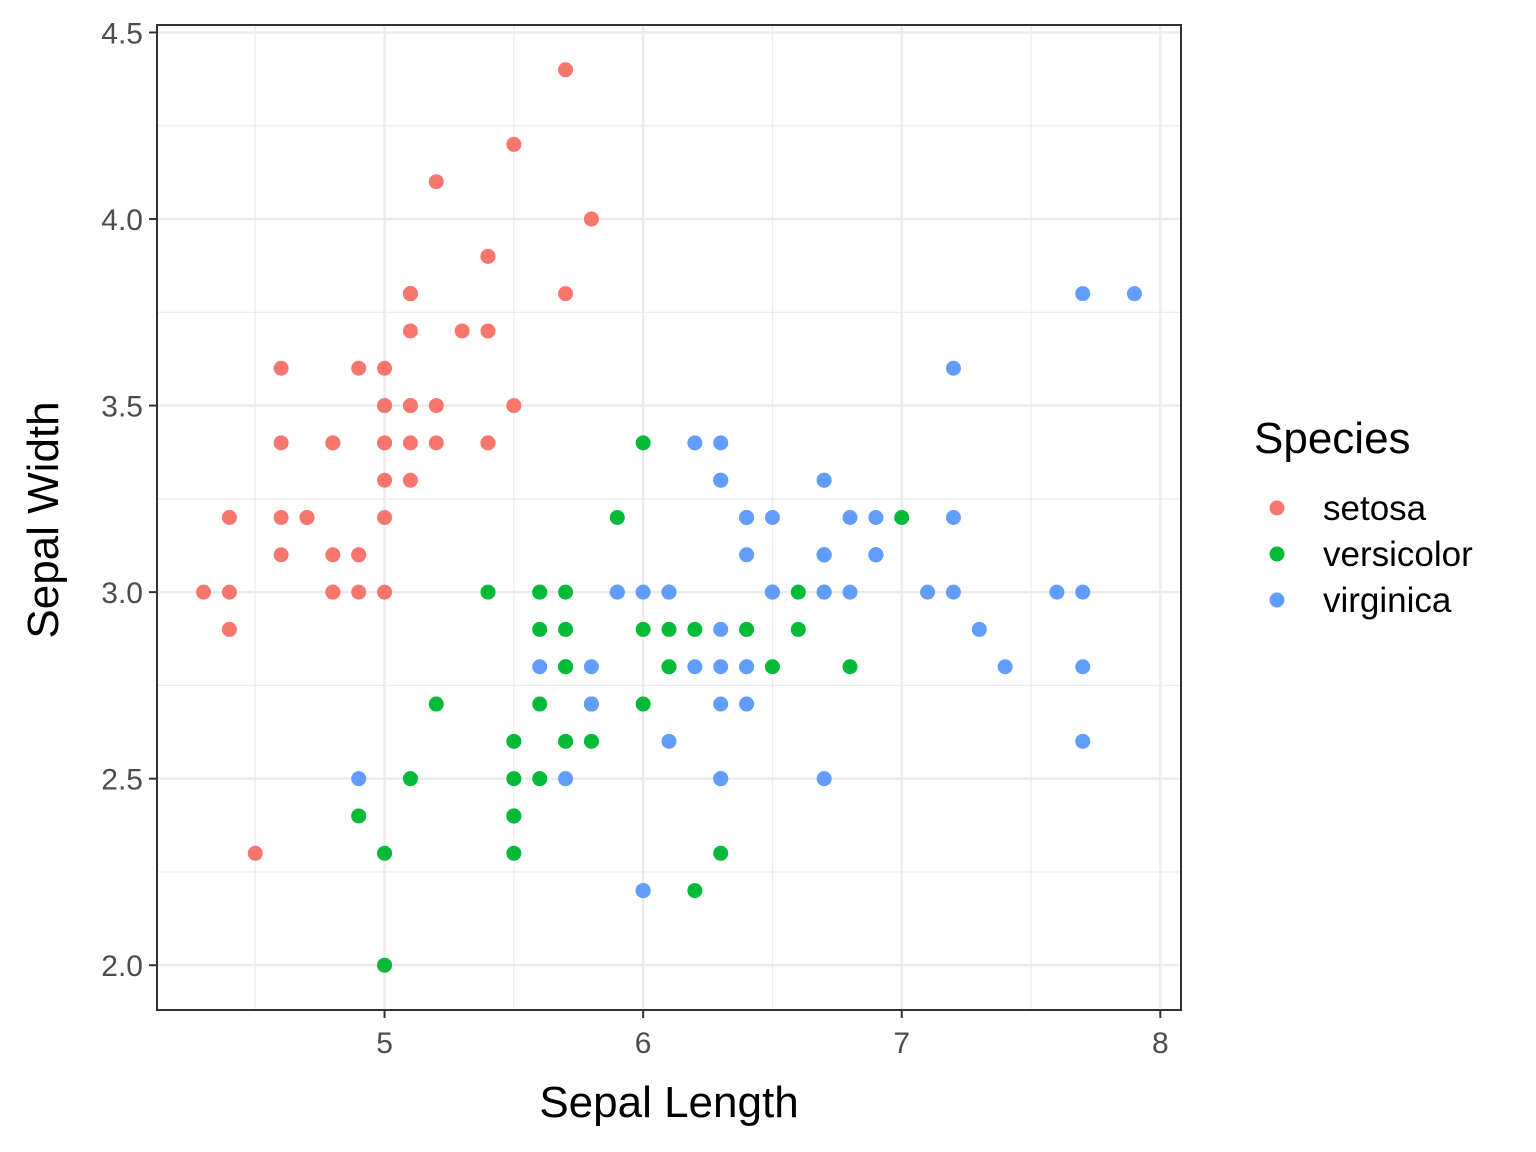 This screenshot has width=1536, height=1152. I want to click on y-axis-title: Sepal Width, so click(43, 519).